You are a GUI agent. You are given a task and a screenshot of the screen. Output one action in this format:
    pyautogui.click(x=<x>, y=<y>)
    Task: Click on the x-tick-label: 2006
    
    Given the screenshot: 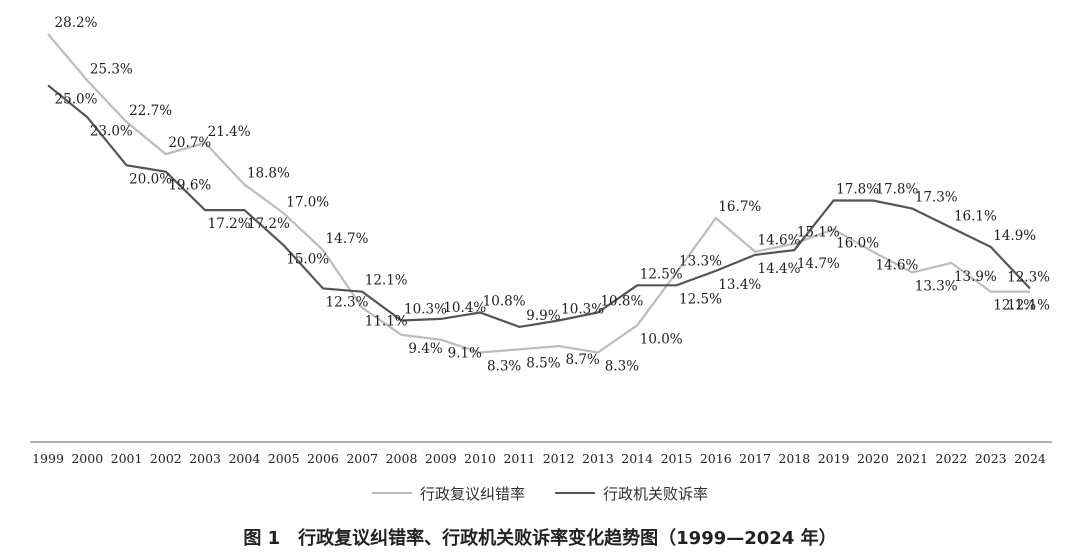 What is the action you would take?
    pyautogui.click(x=323, y=458)
    